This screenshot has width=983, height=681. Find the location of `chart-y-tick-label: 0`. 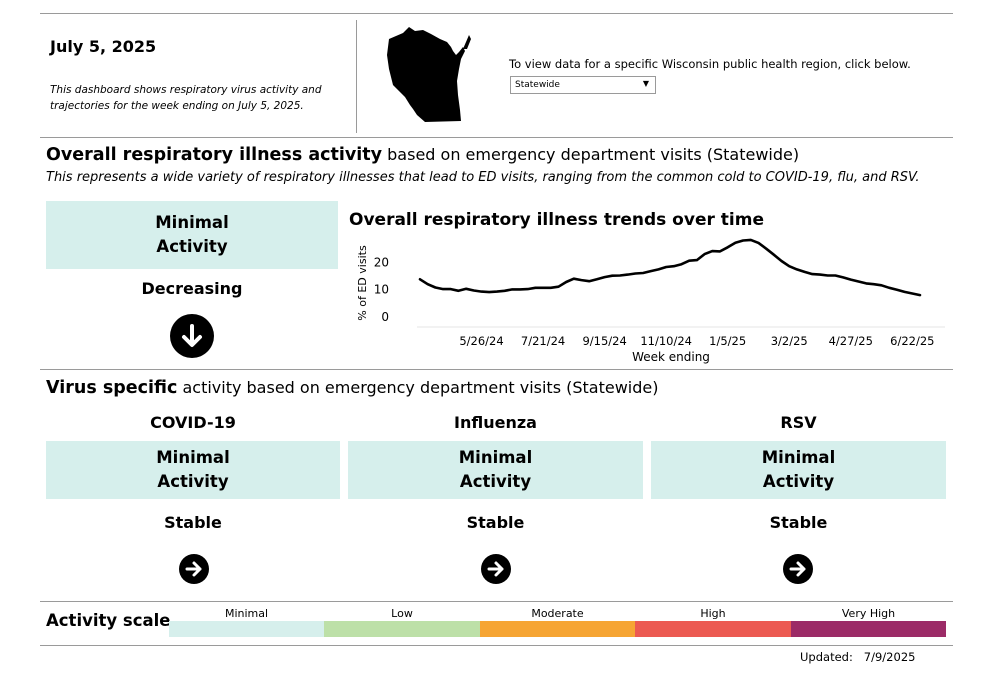

chart-y-tick-label: 0 is located at coordinates (385, 317).